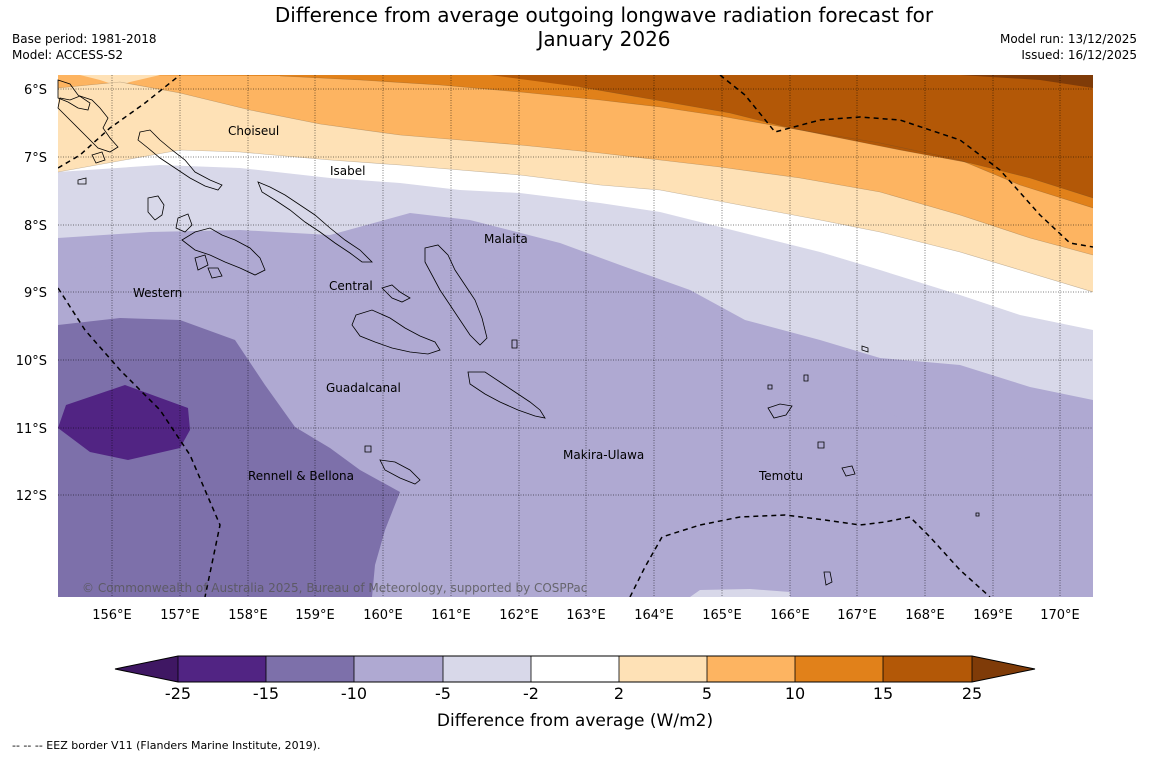 This screenshot has height=758, width=1150. What do you see at coordinates (35, 293) in the screenshot?
I see `lat-label: 9°S` at bounding box center [35, 293].